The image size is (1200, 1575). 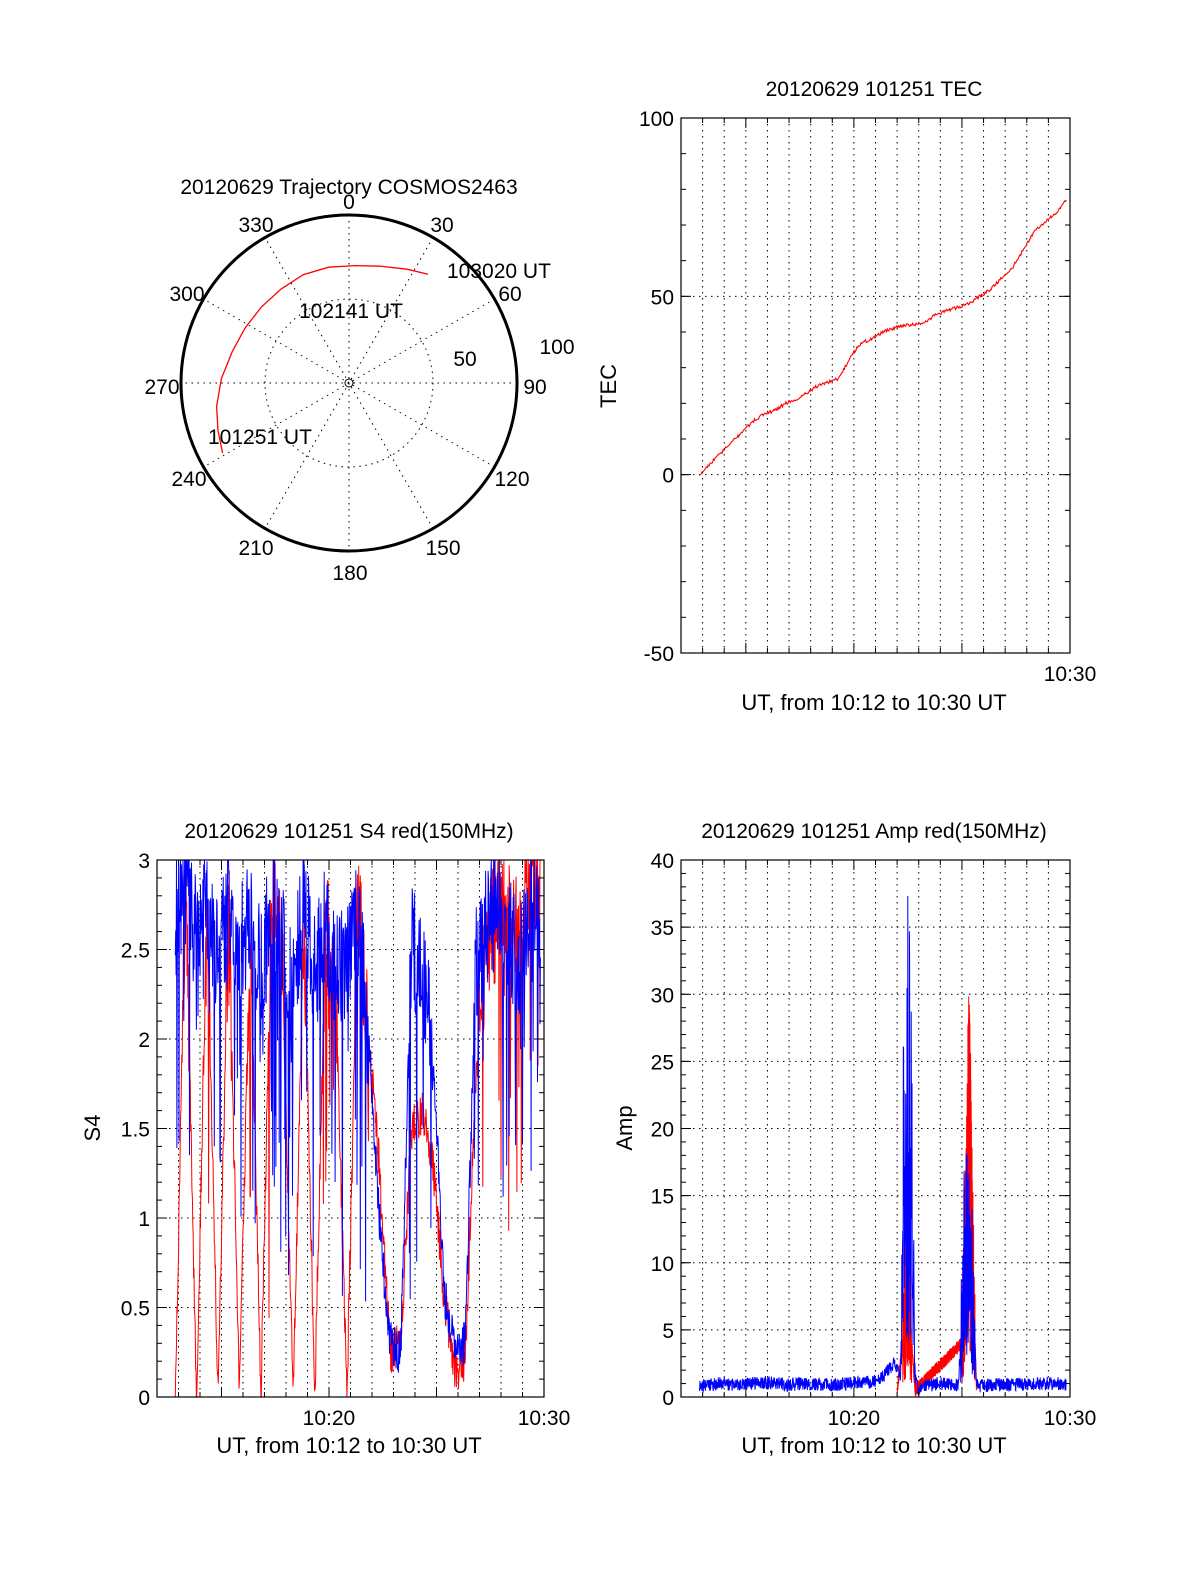 I want to click on polar-grid, so click(x=349, y=383).